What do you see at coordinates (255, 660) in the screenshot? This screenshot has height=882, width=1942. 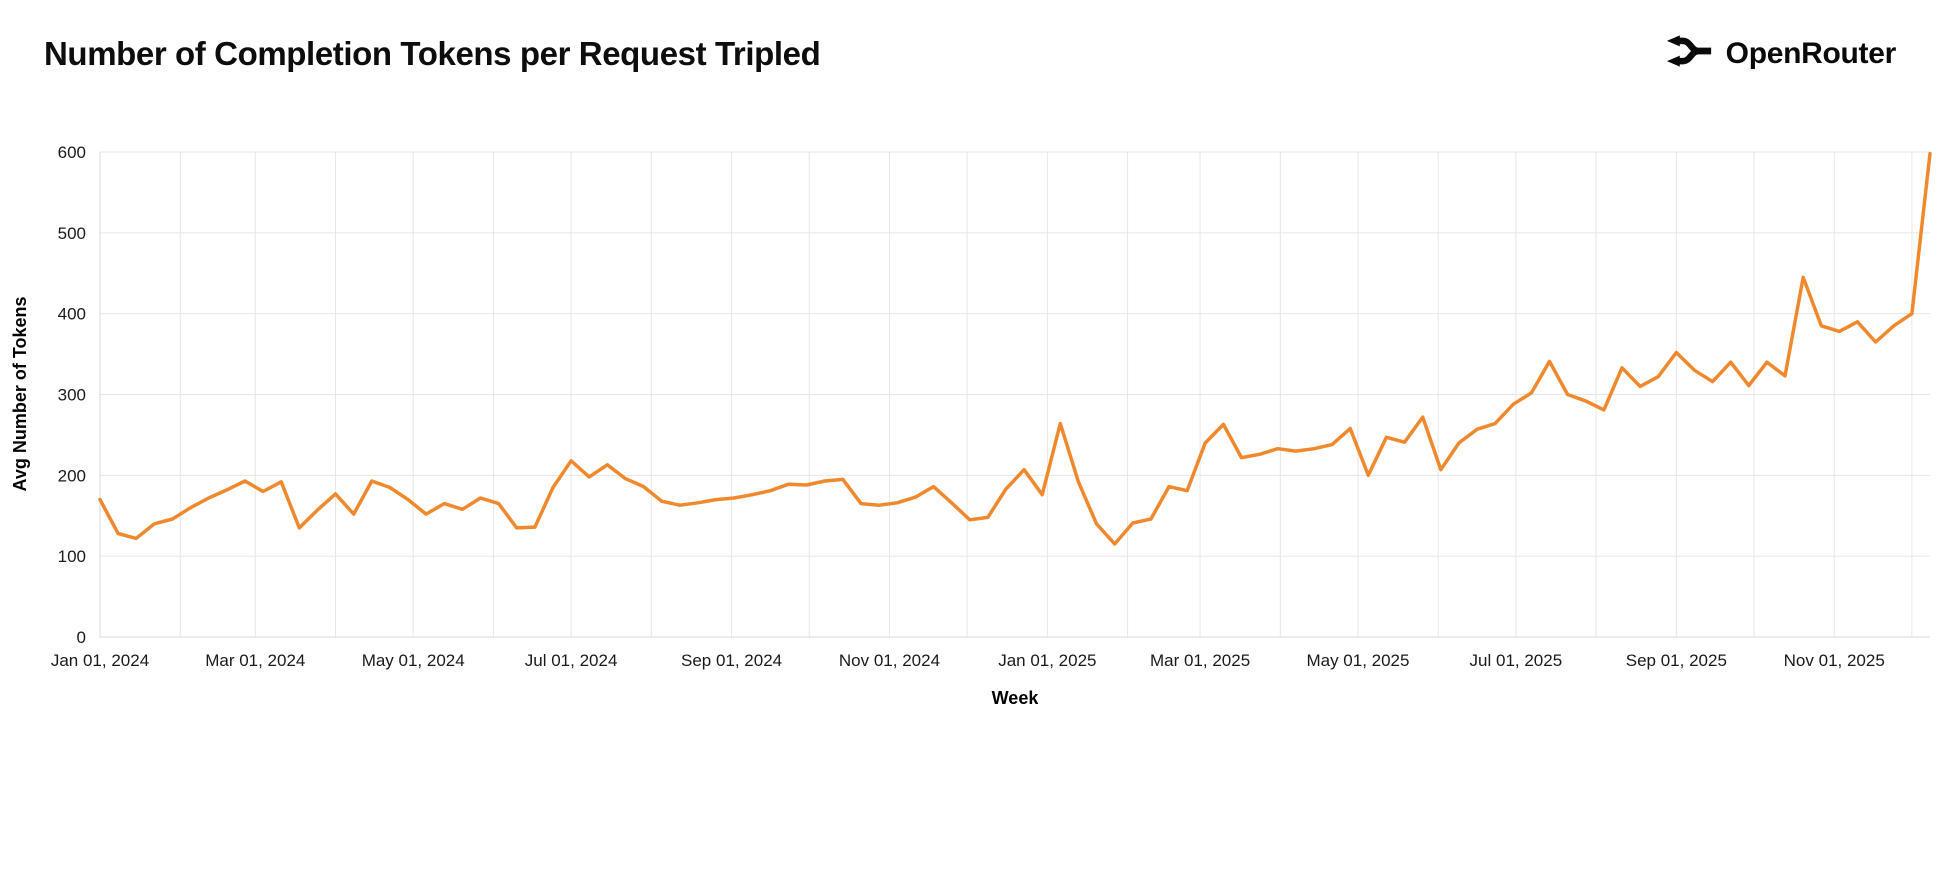 I see `x-tick-label: Mar 01, 2024` at bounding box center [255, 660].